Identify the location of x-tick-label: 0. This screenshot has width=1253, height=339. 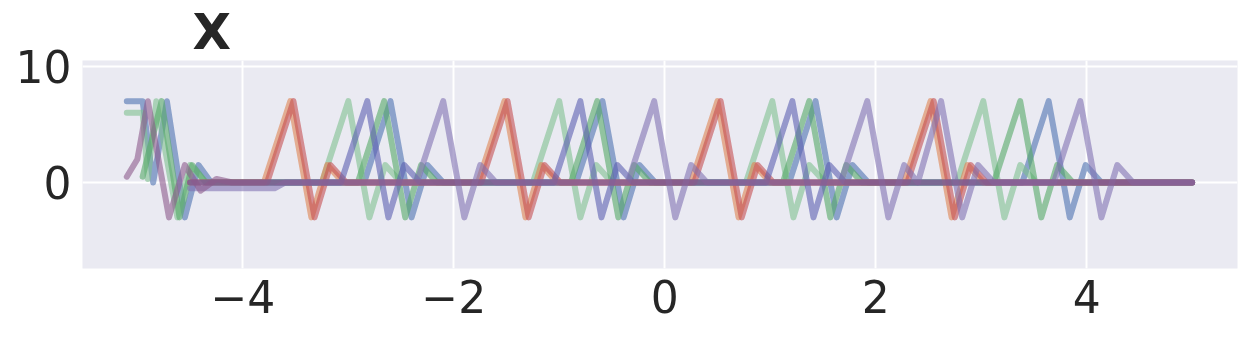
(664, 297).